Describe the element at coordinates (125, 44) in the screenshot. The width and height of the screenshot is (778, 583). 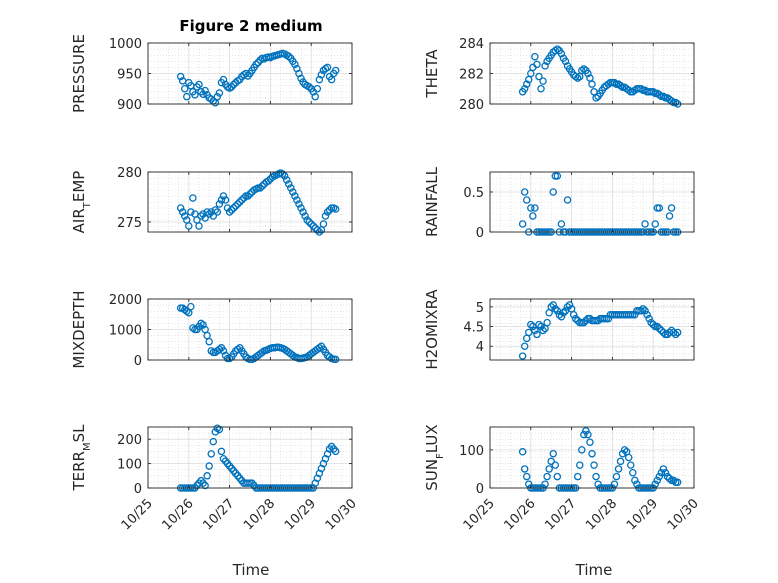
I see `pressure-y-tick-label: 1000` at that location.